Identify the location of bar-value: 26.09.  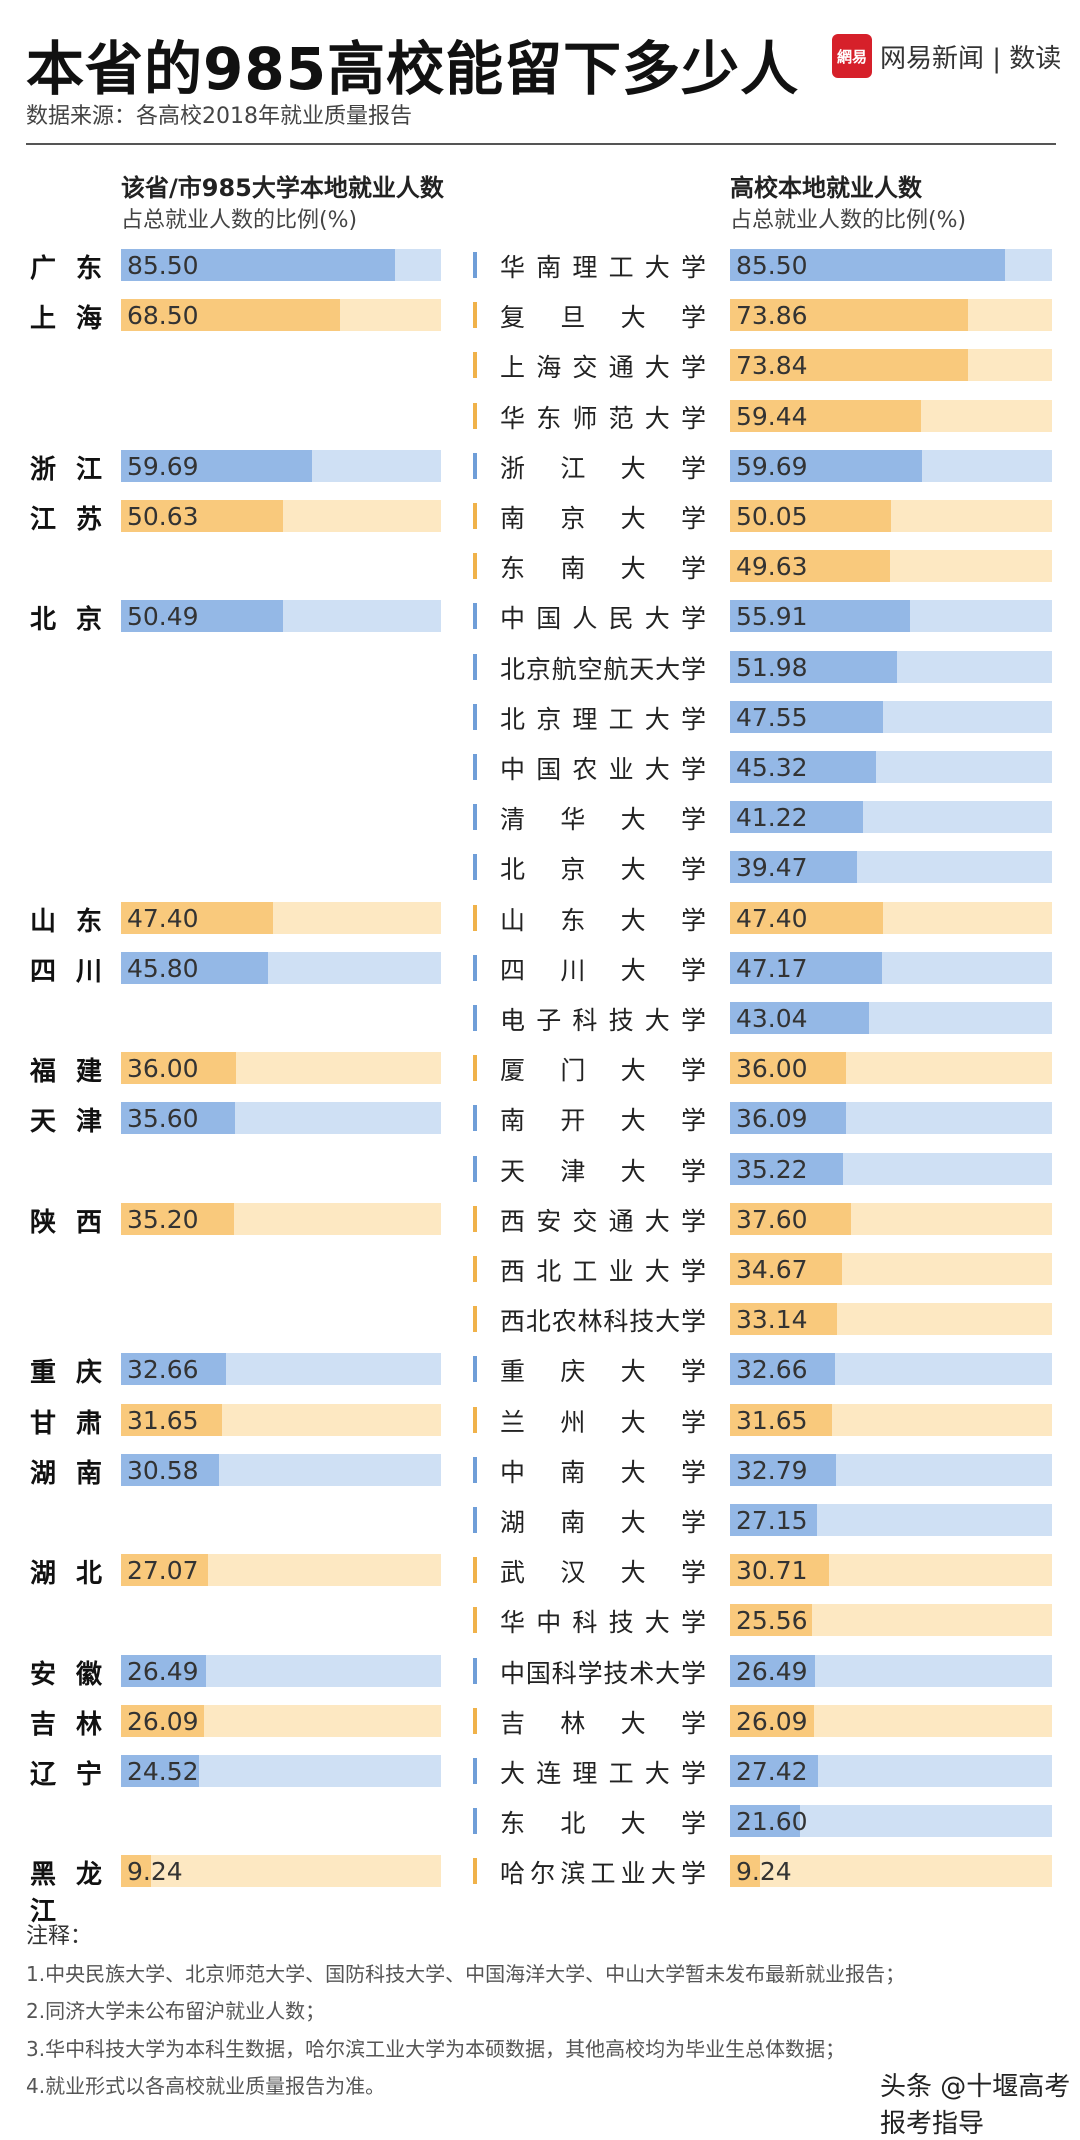
(772, 1721).